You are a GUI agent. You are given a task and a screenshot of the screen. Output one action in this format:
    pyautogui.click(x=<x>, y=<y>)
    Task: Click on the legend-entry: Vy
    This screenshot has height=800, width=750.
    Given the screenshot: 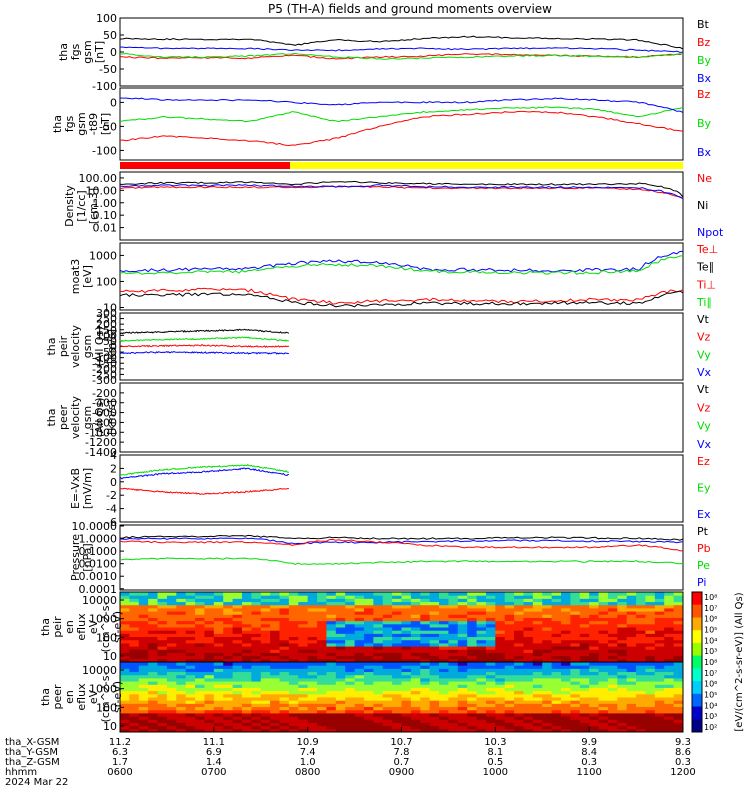 What is the action you would take?
    pyautogui.click(x=704, y=354)
    